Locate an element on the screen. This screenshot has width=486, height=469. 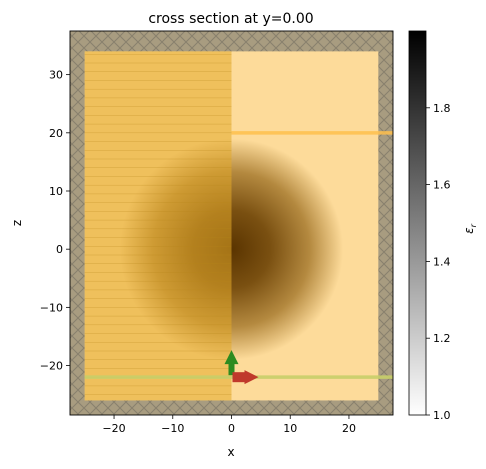
x-tick-label: 10 is located at coordinates (290, 428).